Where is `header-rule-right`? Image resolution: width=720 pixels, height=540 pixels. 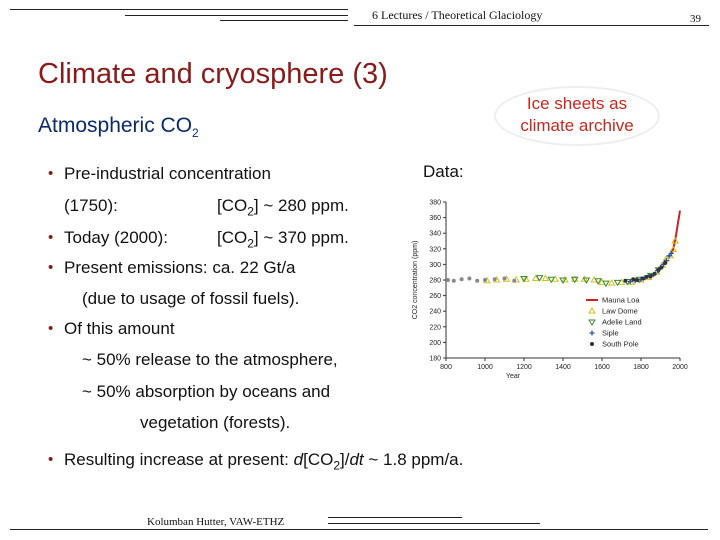
header-rule-right is located at coordinates (531, 25).